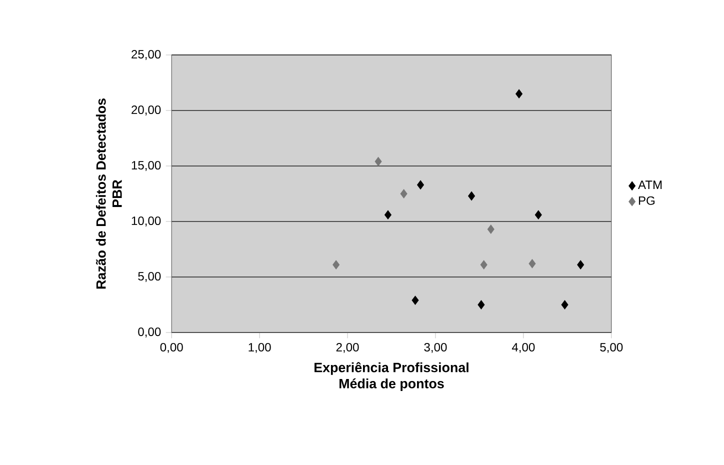  I want to click on y-tick-label: 25,00, so click(146, 55).